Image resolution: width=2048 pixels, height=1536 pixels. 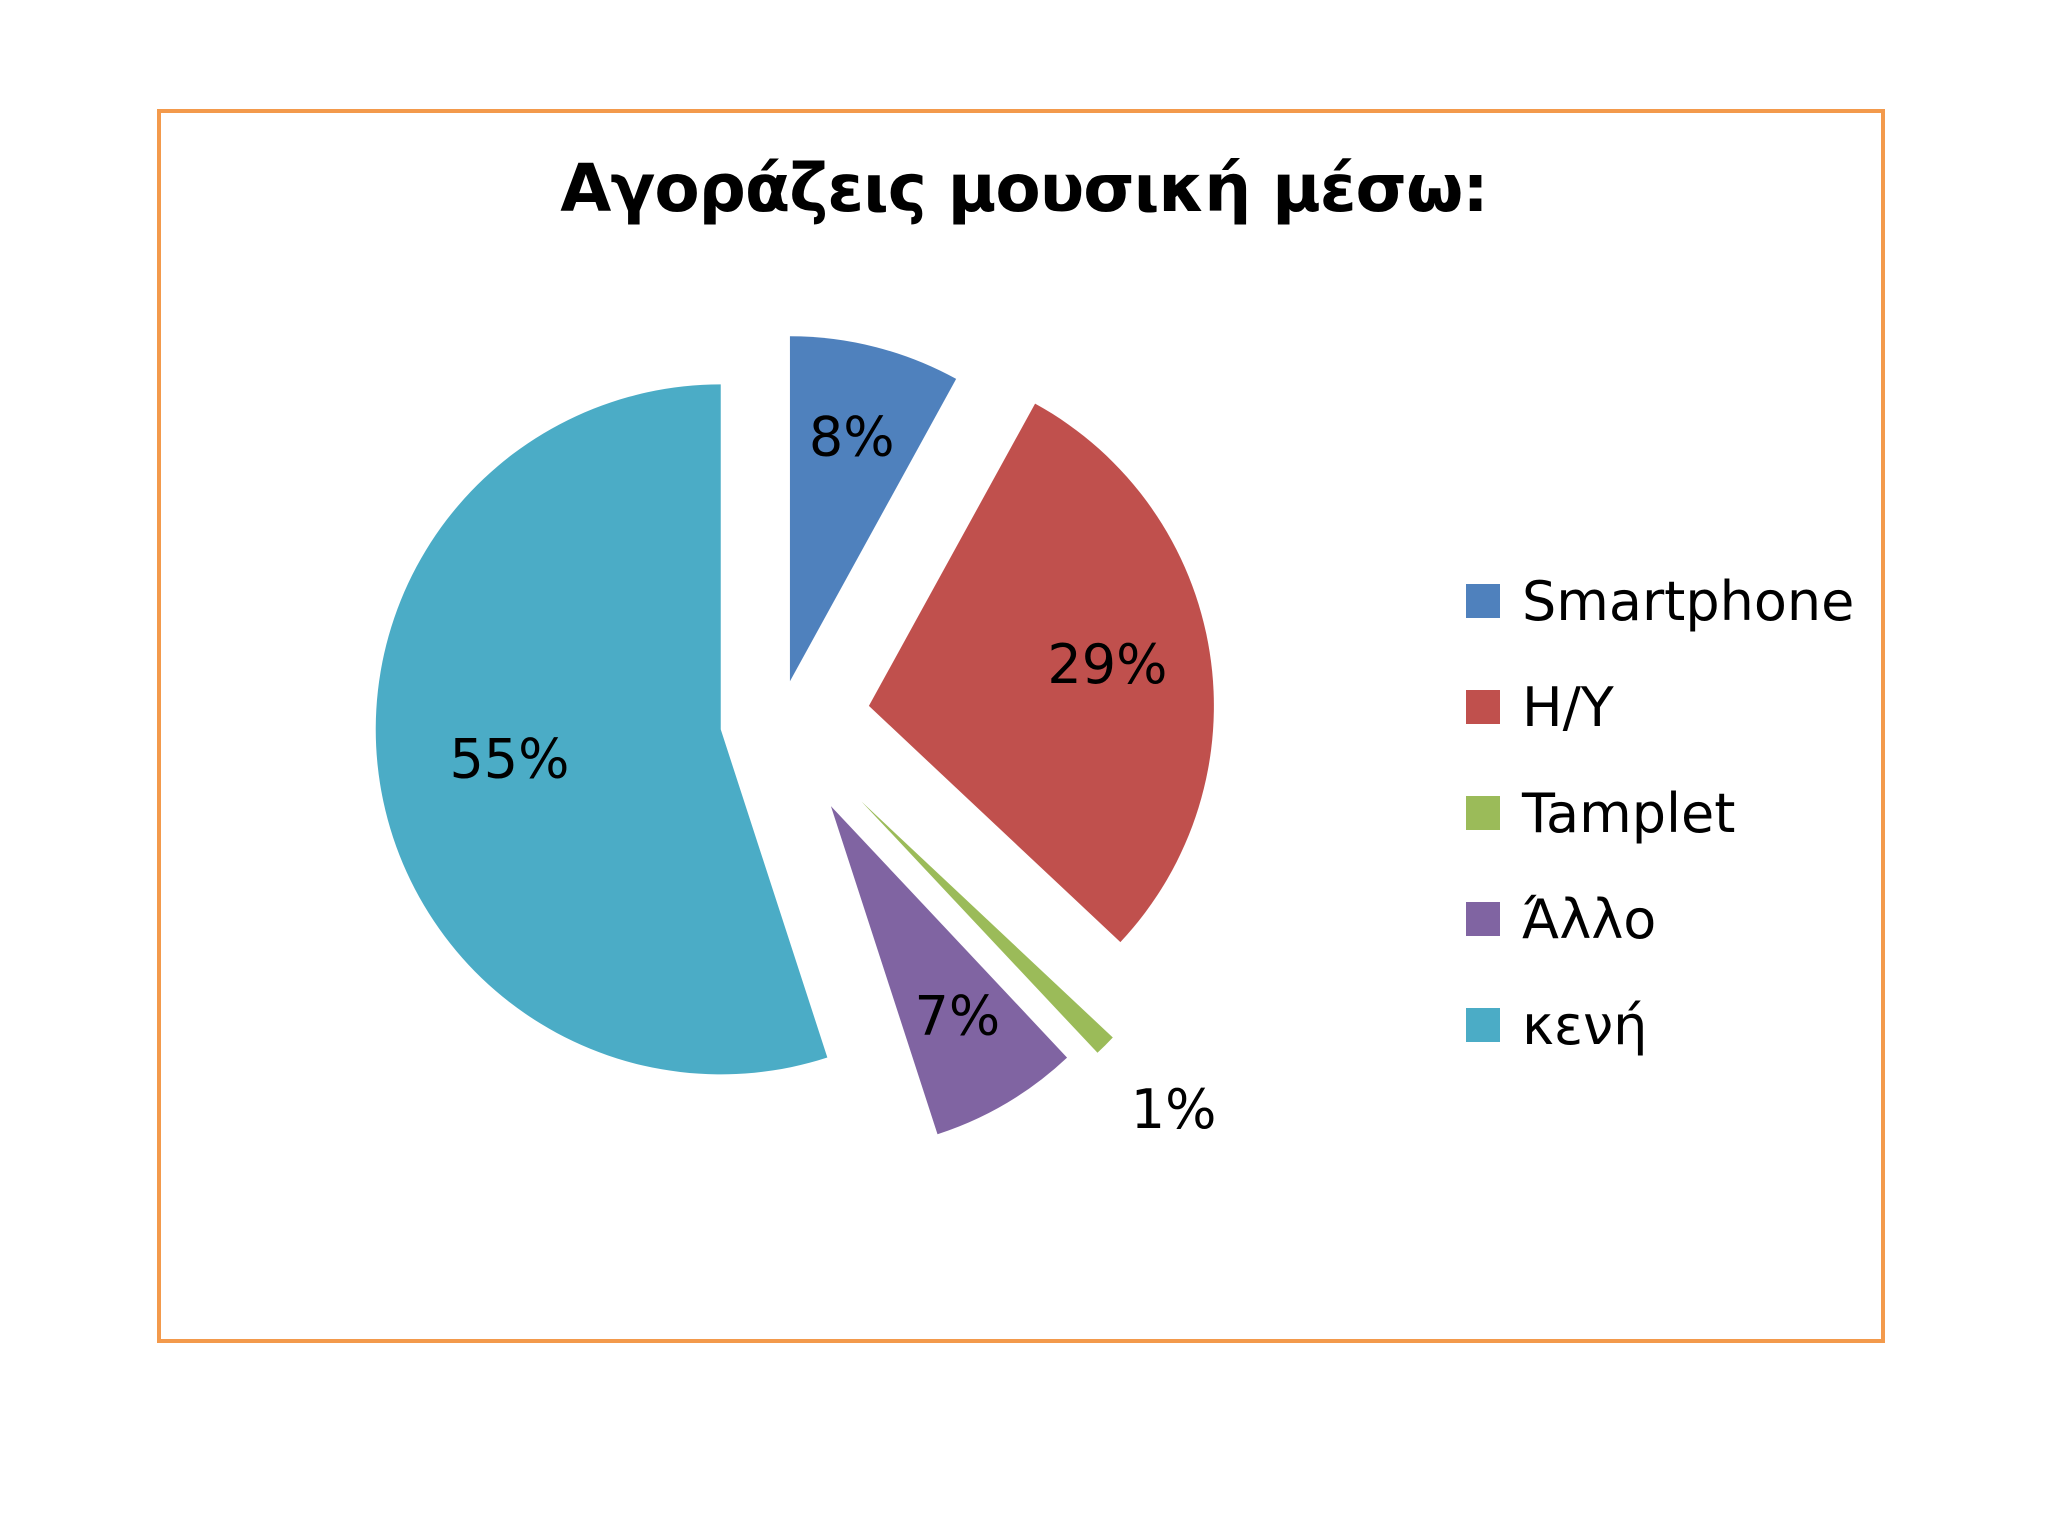 What do you see at coordinates (1629, 813) in the screenshot?
I see `legend-label: Tamplet` at bounding box center [1629, 813].